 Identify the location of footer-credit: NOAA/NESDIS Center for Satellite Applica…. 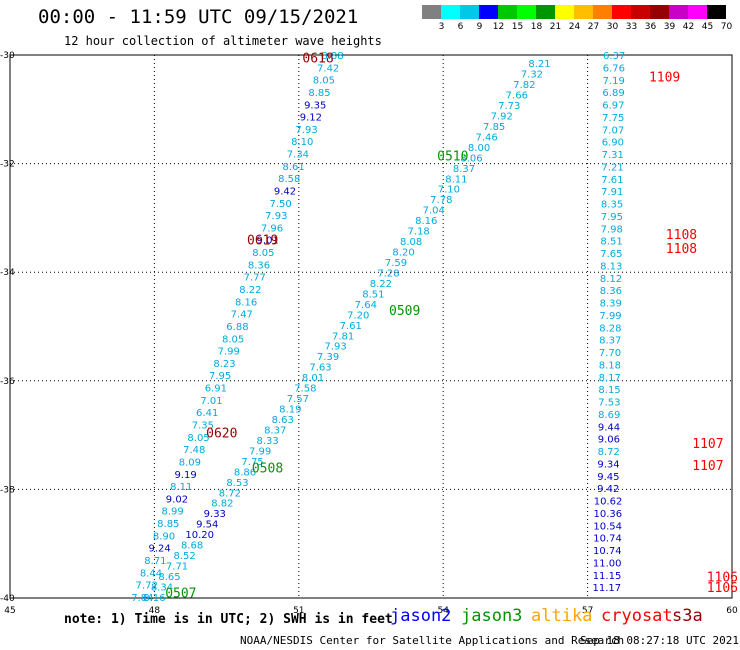
(432, 640).